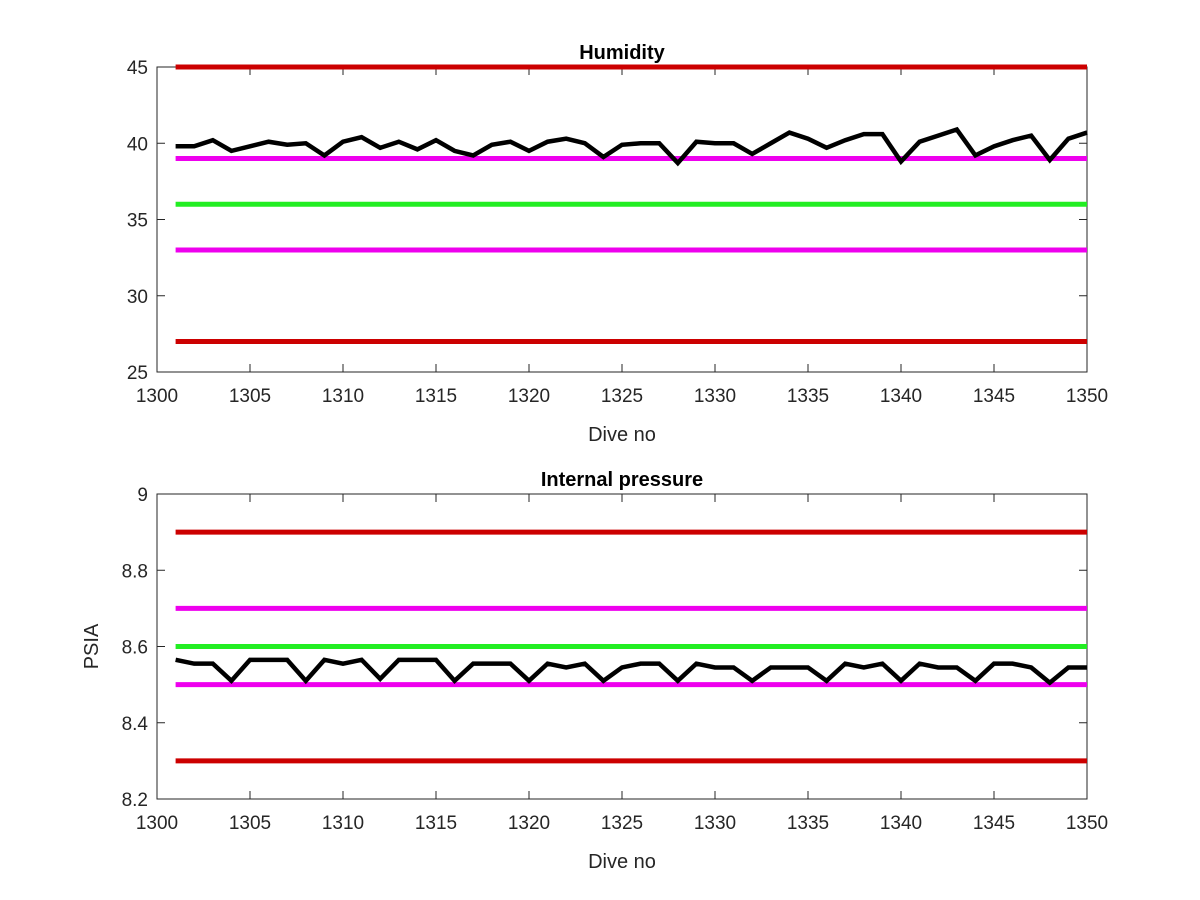 This screenshot has width=1200, height=900. Describe the element at coordinates (137, 297) in the screenshot. I see `y-tick-label: 30` at that location.